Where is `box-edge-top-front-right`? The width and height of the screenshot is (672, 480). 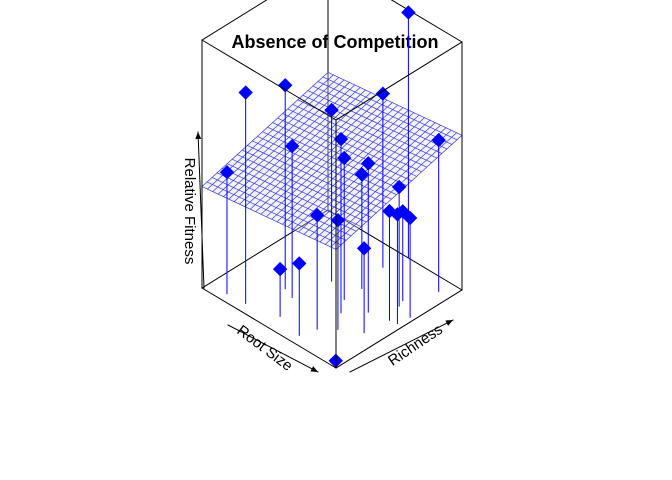
box-edge-top-front-right is located at coordinates (399, 81).